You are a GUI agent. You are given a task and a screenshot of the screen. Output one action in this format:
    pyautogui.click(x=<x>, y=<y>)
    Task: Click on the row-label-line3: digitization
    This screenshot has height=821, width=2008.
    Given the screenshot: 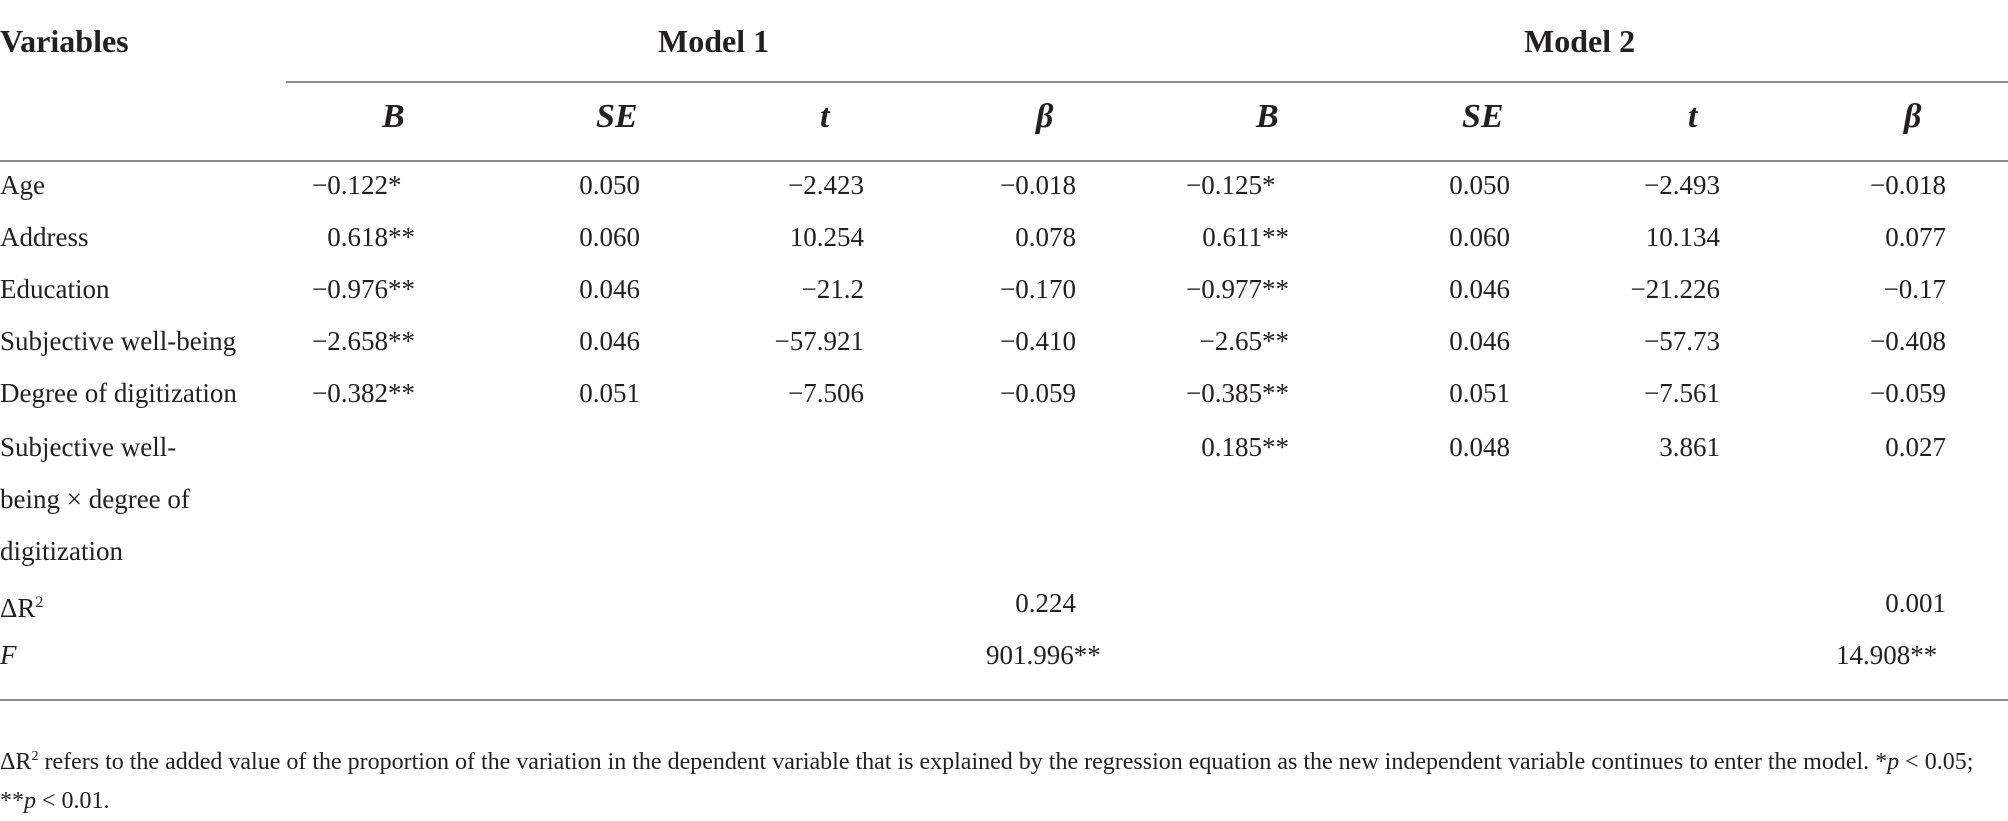 What is the action you would take?
    pyautogui.click(x=61, y=551)
    